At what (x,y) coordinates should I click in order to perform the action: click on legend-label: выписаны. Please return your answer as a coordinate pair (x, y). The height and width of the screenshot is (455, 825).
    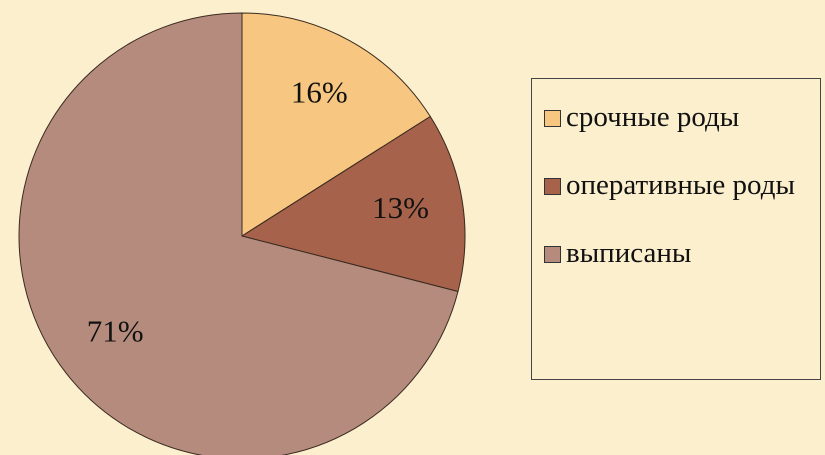
    Looking at the image, I should click on (629, 253).